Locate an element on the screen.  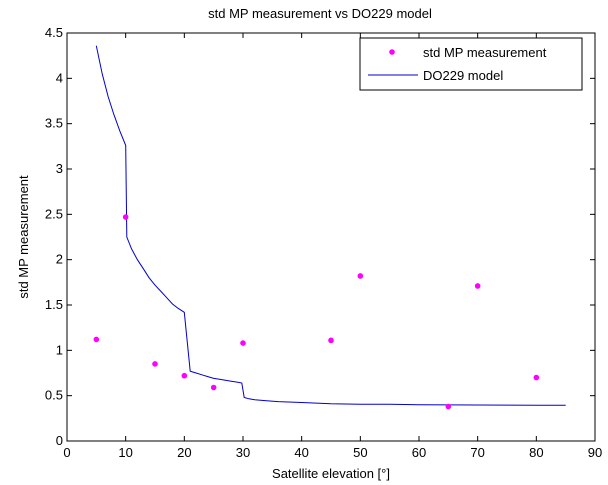
x-tick-label: 10 is located at coordinates (125, 452).